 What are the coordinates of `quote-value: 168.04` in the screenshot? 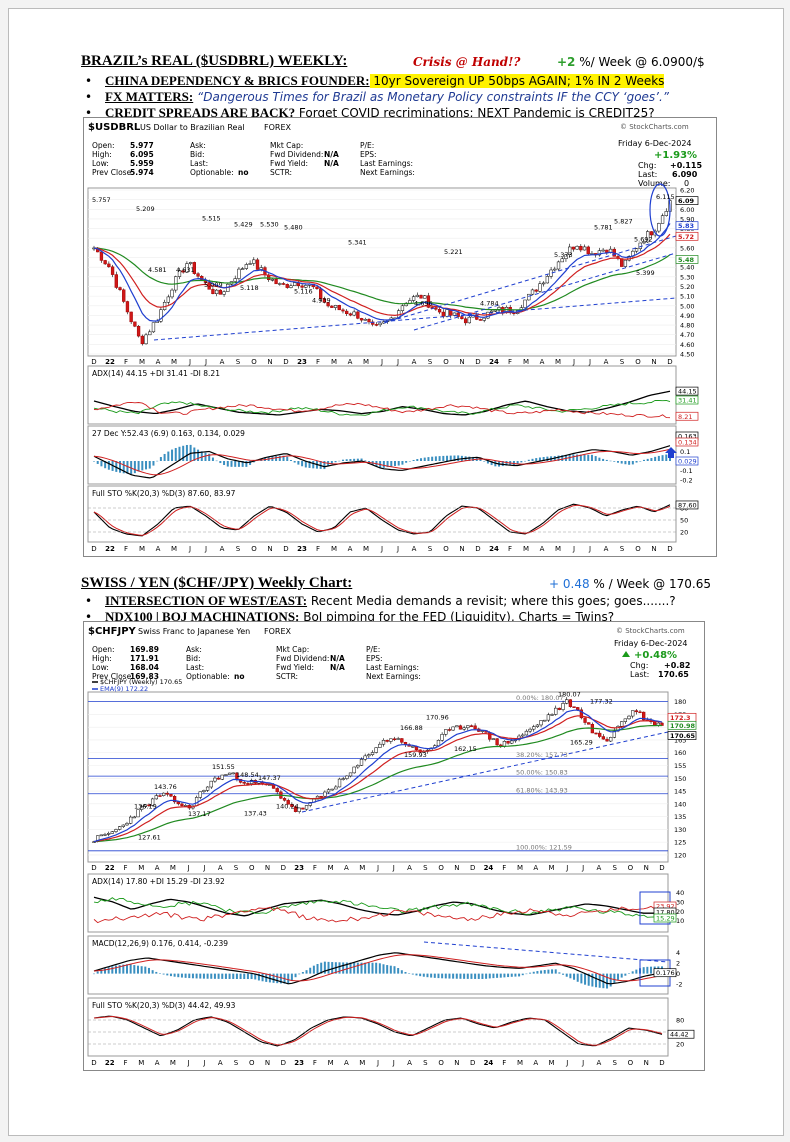 It's located at (144, 667).